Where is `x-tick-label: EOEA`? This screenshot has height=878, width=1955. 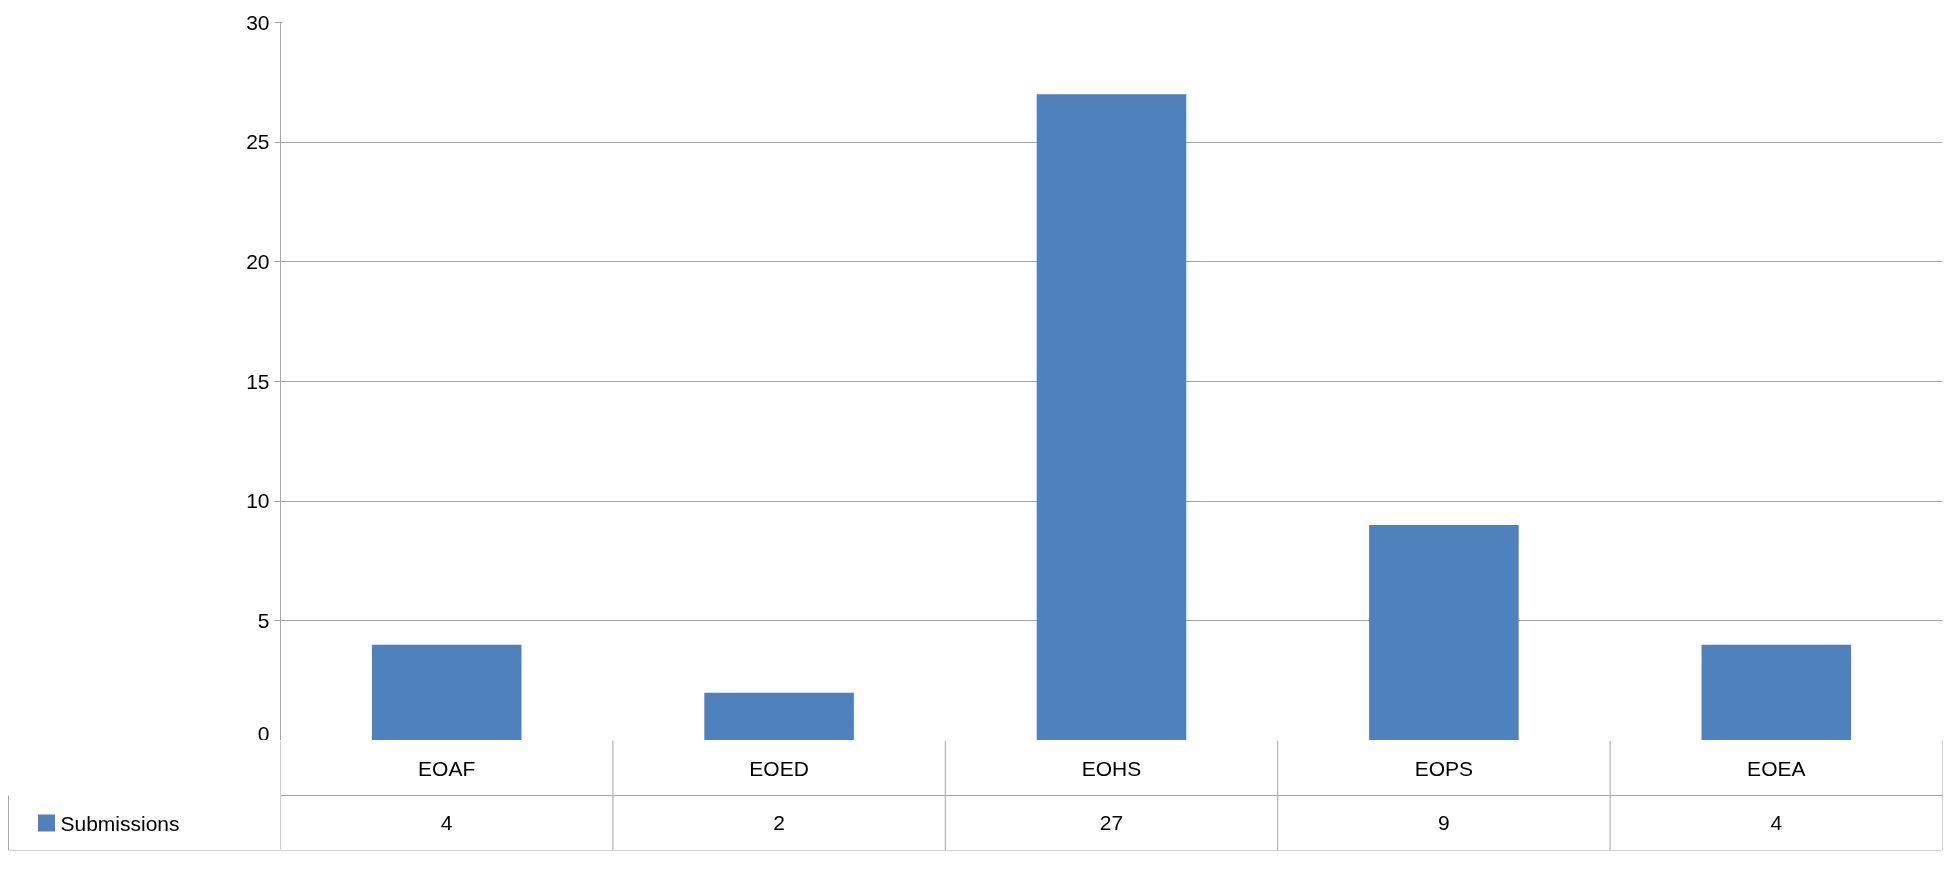 x-tick-label: EOEA is located at coordinates (1776, 768).